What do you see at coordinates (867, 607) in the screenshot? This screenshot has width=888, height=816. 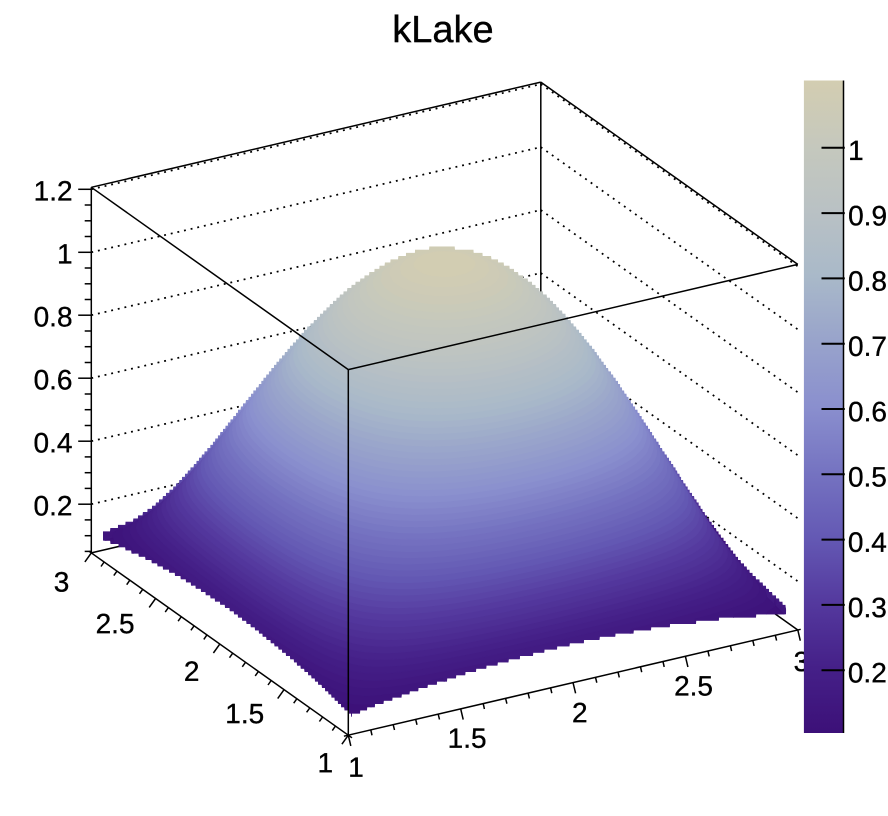 I see `svg-text: 0.3` at bounding box center [867, 607].